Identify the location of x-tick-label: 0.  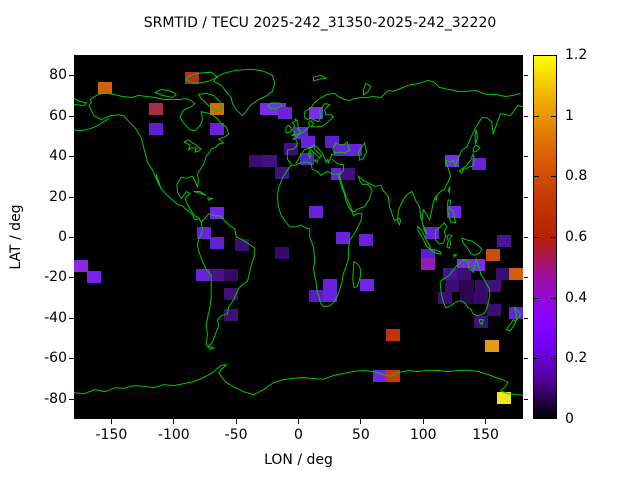
(298, 435).